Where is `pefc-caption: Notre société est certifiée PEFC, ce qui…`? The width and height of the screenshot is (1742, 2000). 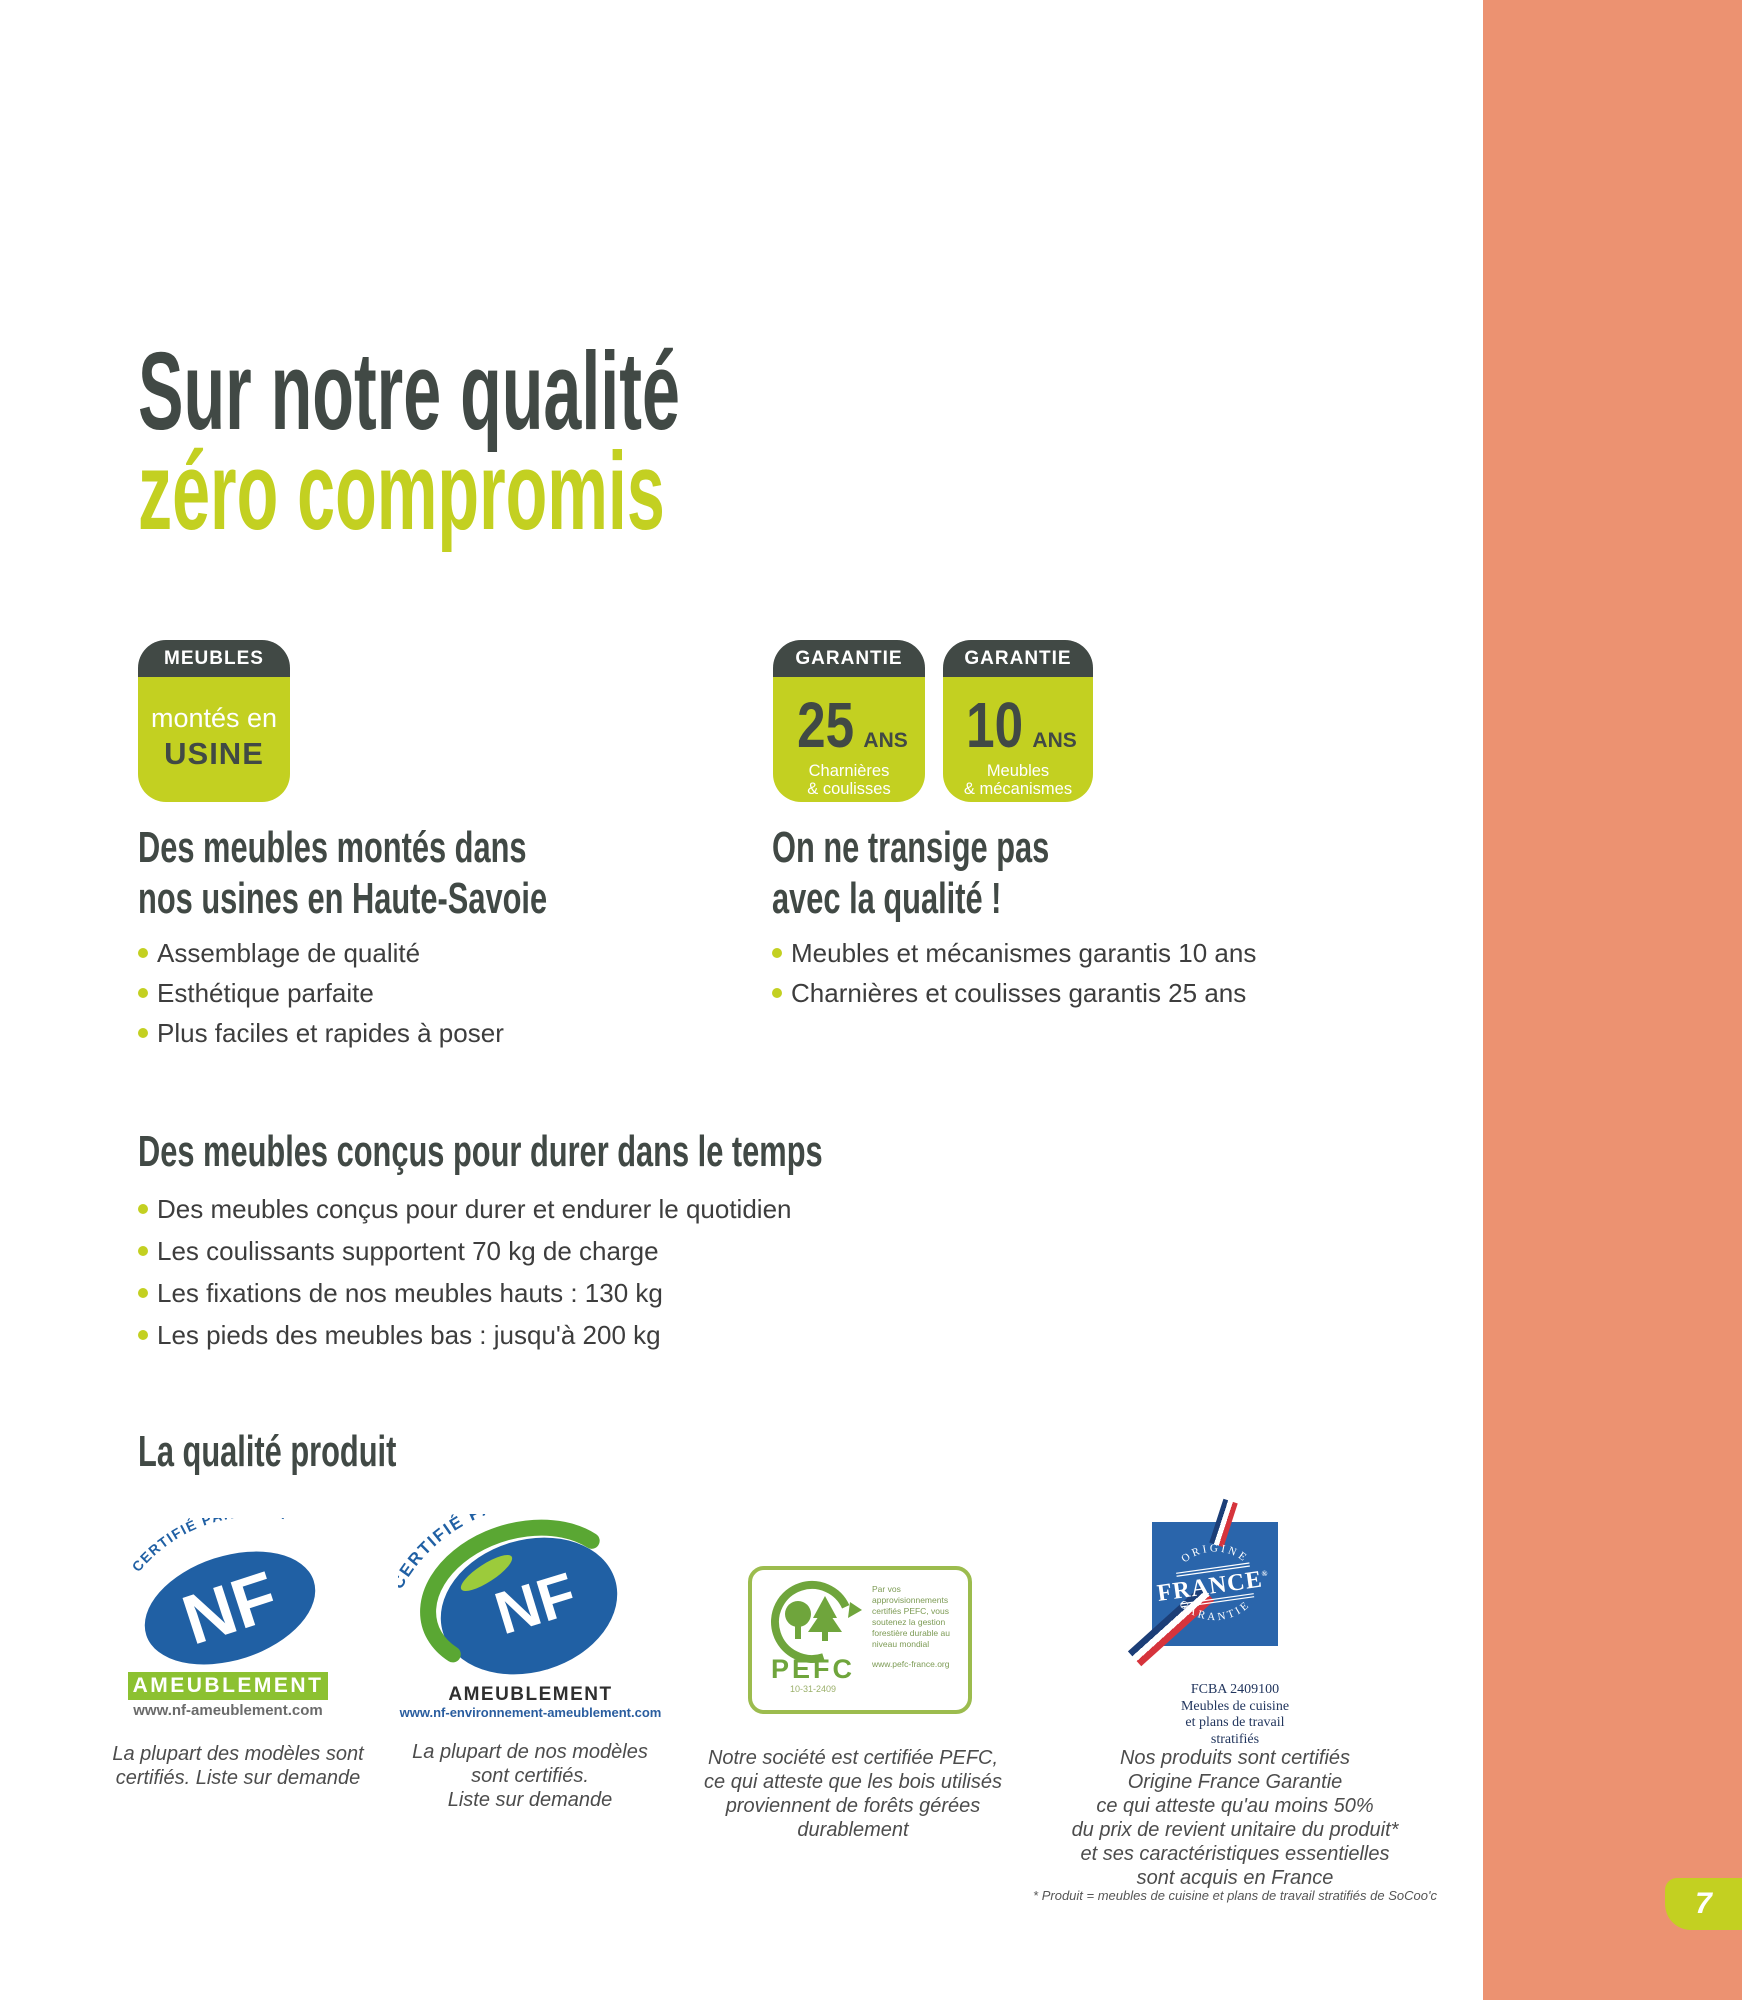
pefc-caption: Notre société est certifiée PEFC, ce qui… is located at coordinates (853, 1794).